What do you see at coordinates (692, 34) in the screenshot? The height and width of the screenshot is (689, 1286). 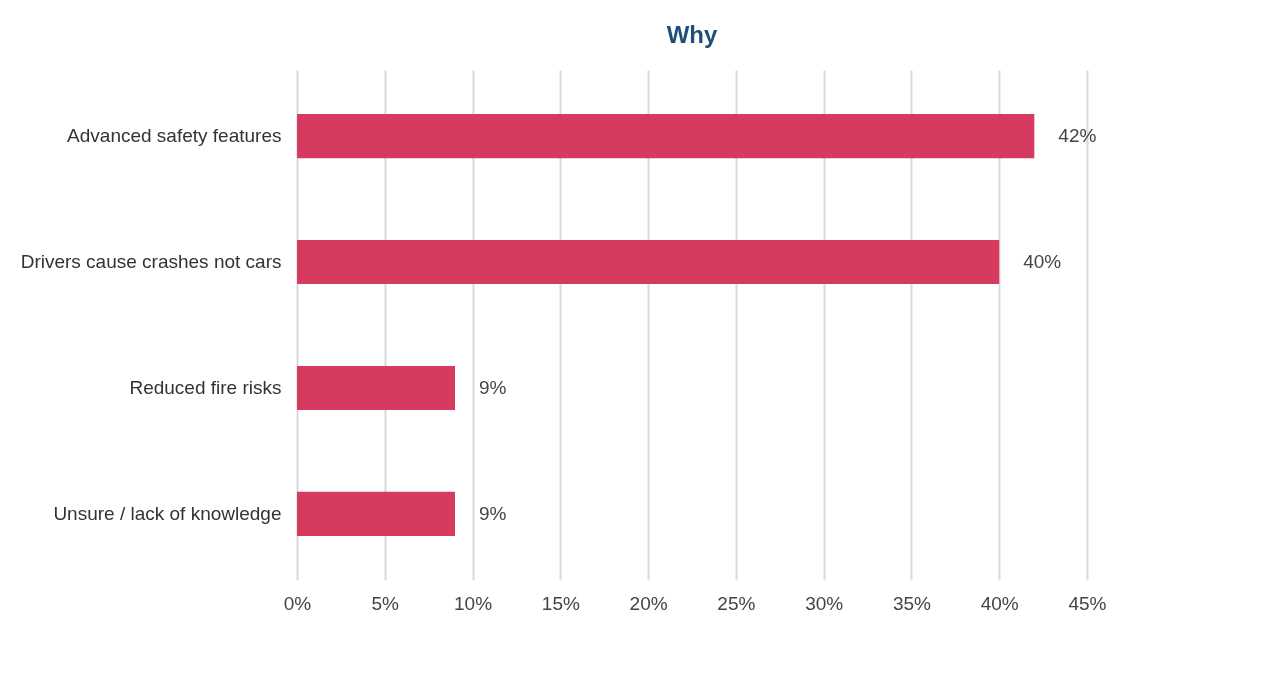 I see `chart-title: Why` at bounding box center [692, 34].